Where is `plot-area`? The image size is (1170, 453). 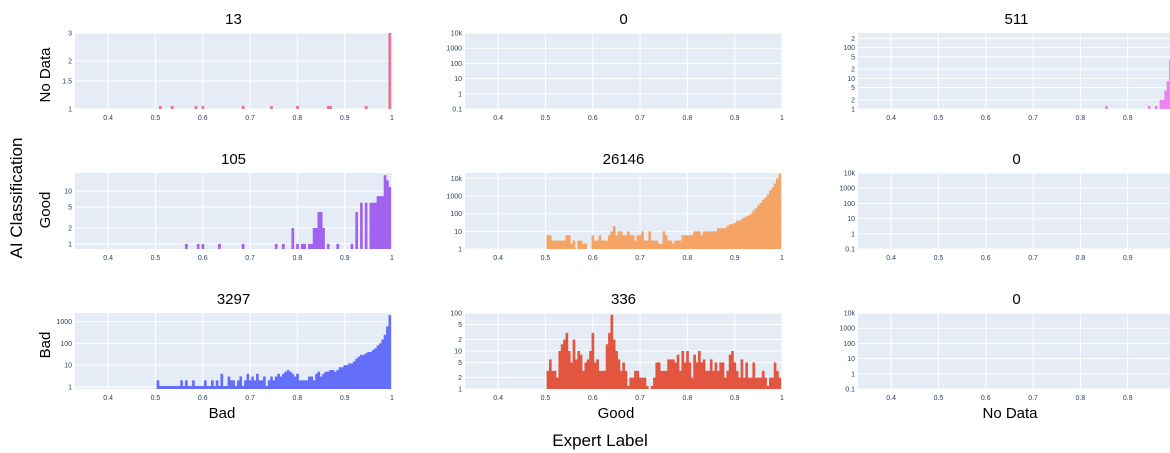 plot-area is located at coordinates (623, 71).